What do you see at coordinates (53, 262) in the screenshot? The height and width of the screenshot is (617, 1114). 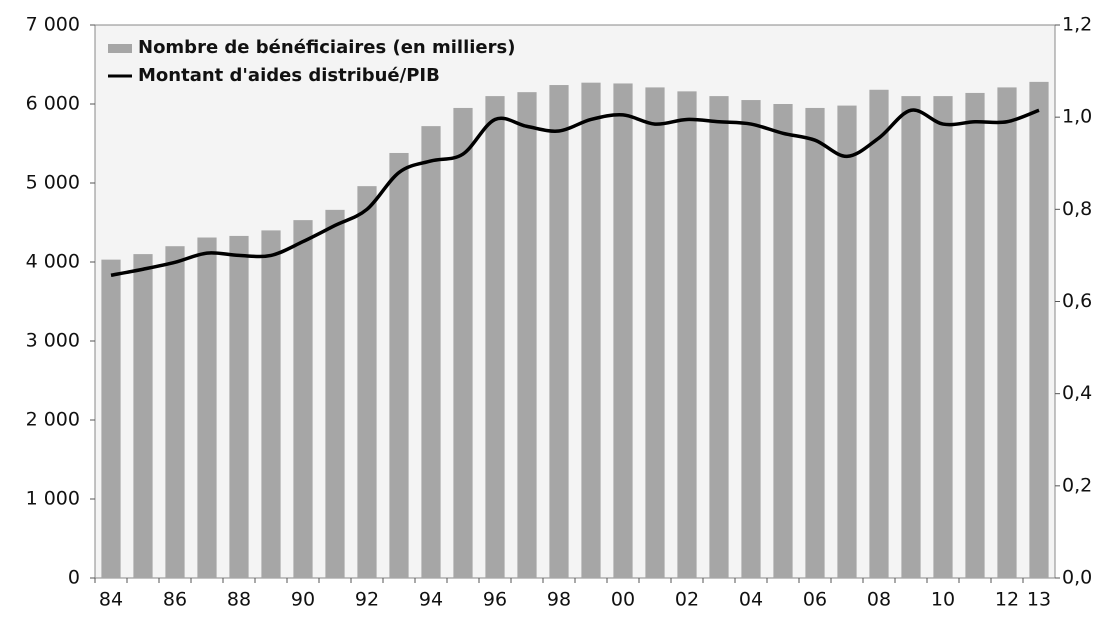 I see `y-tick-label: 4 000` at bounding box center [53, 262].